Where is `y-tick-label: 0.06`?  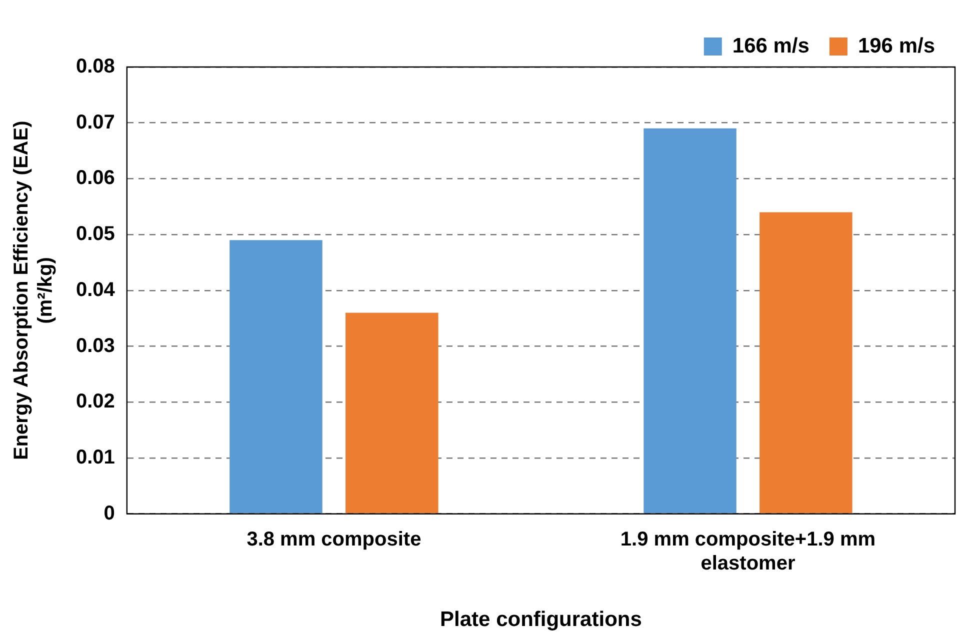
y-tick-label: 0.06 is located at coordinates (95, 178).